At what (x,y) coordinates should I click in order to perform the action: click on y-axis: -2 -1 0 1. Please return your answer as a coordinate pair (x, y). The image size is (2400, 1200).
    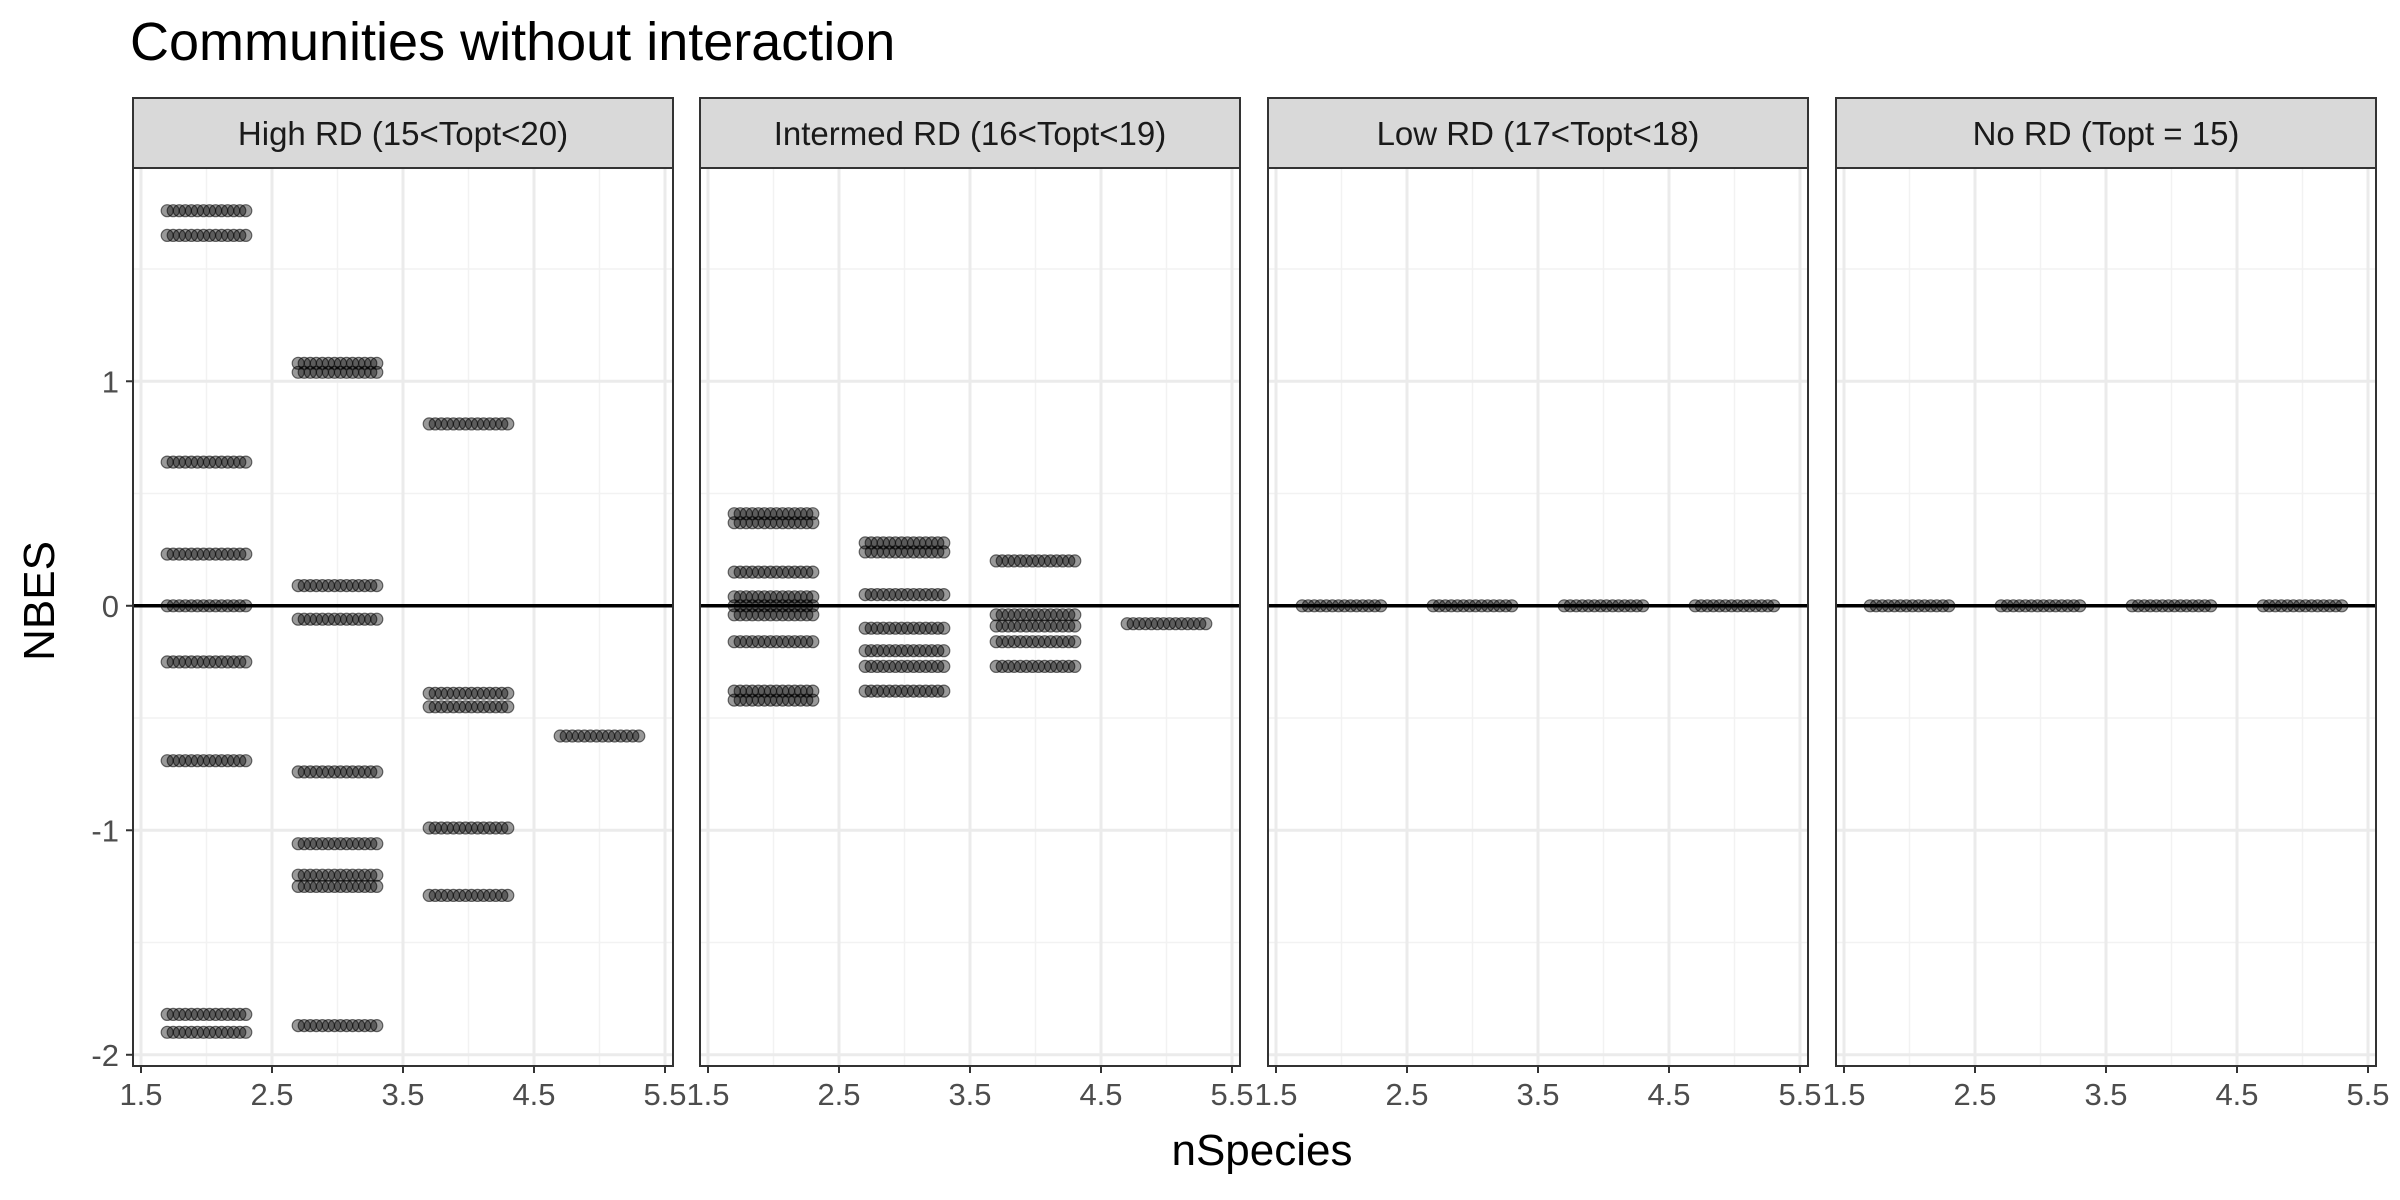
    Looking at the image, I should click on (112, 718).